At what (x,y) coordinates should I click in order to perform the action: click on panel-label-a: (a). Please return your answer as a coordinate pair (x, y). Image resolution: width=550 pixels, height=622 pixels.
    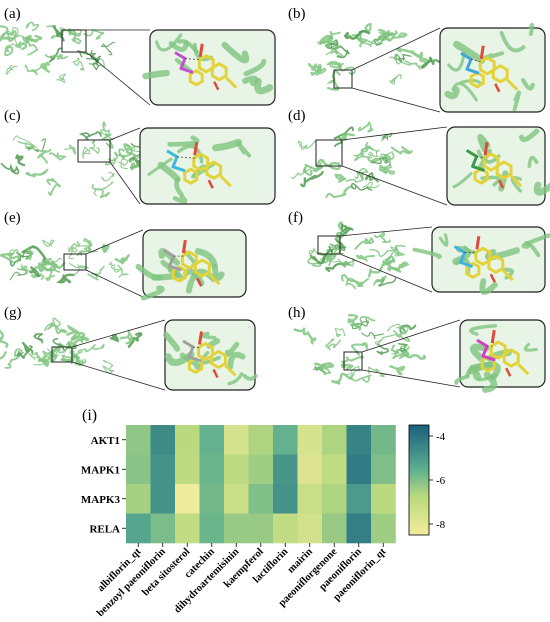
    Looking at the image, I should click on (12, 14).